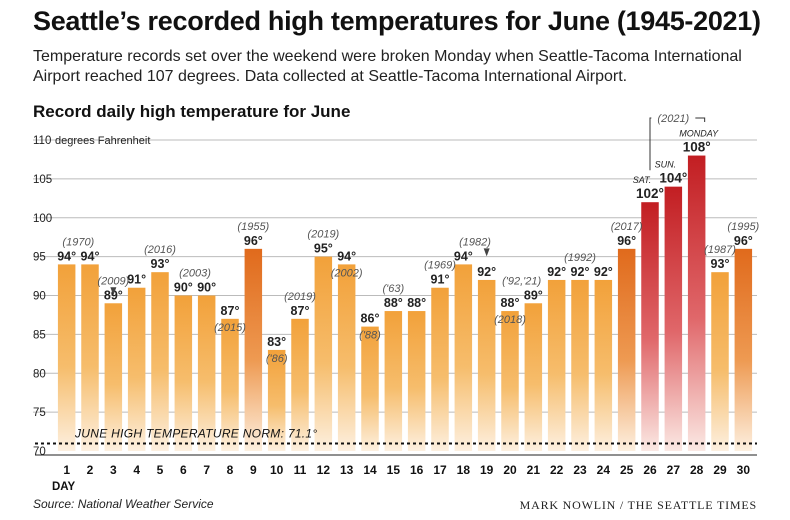 This screenshot has height=520, width=790. Describe the element at coordinates (603, 272) in the screenshot. I see `data-label-day-24: 92°` at that location.